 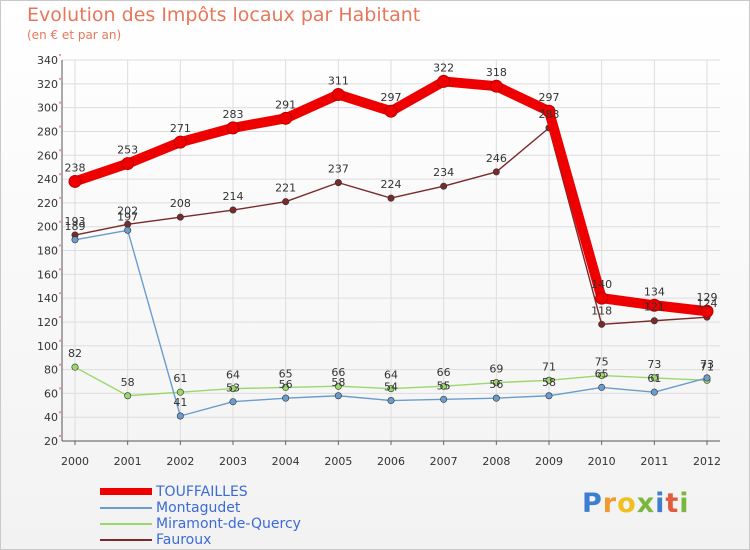 What do you see at coordinates (51, 393) in the screenshot?
I see `y-tick-label: 60` at bounding box center [51, 393].